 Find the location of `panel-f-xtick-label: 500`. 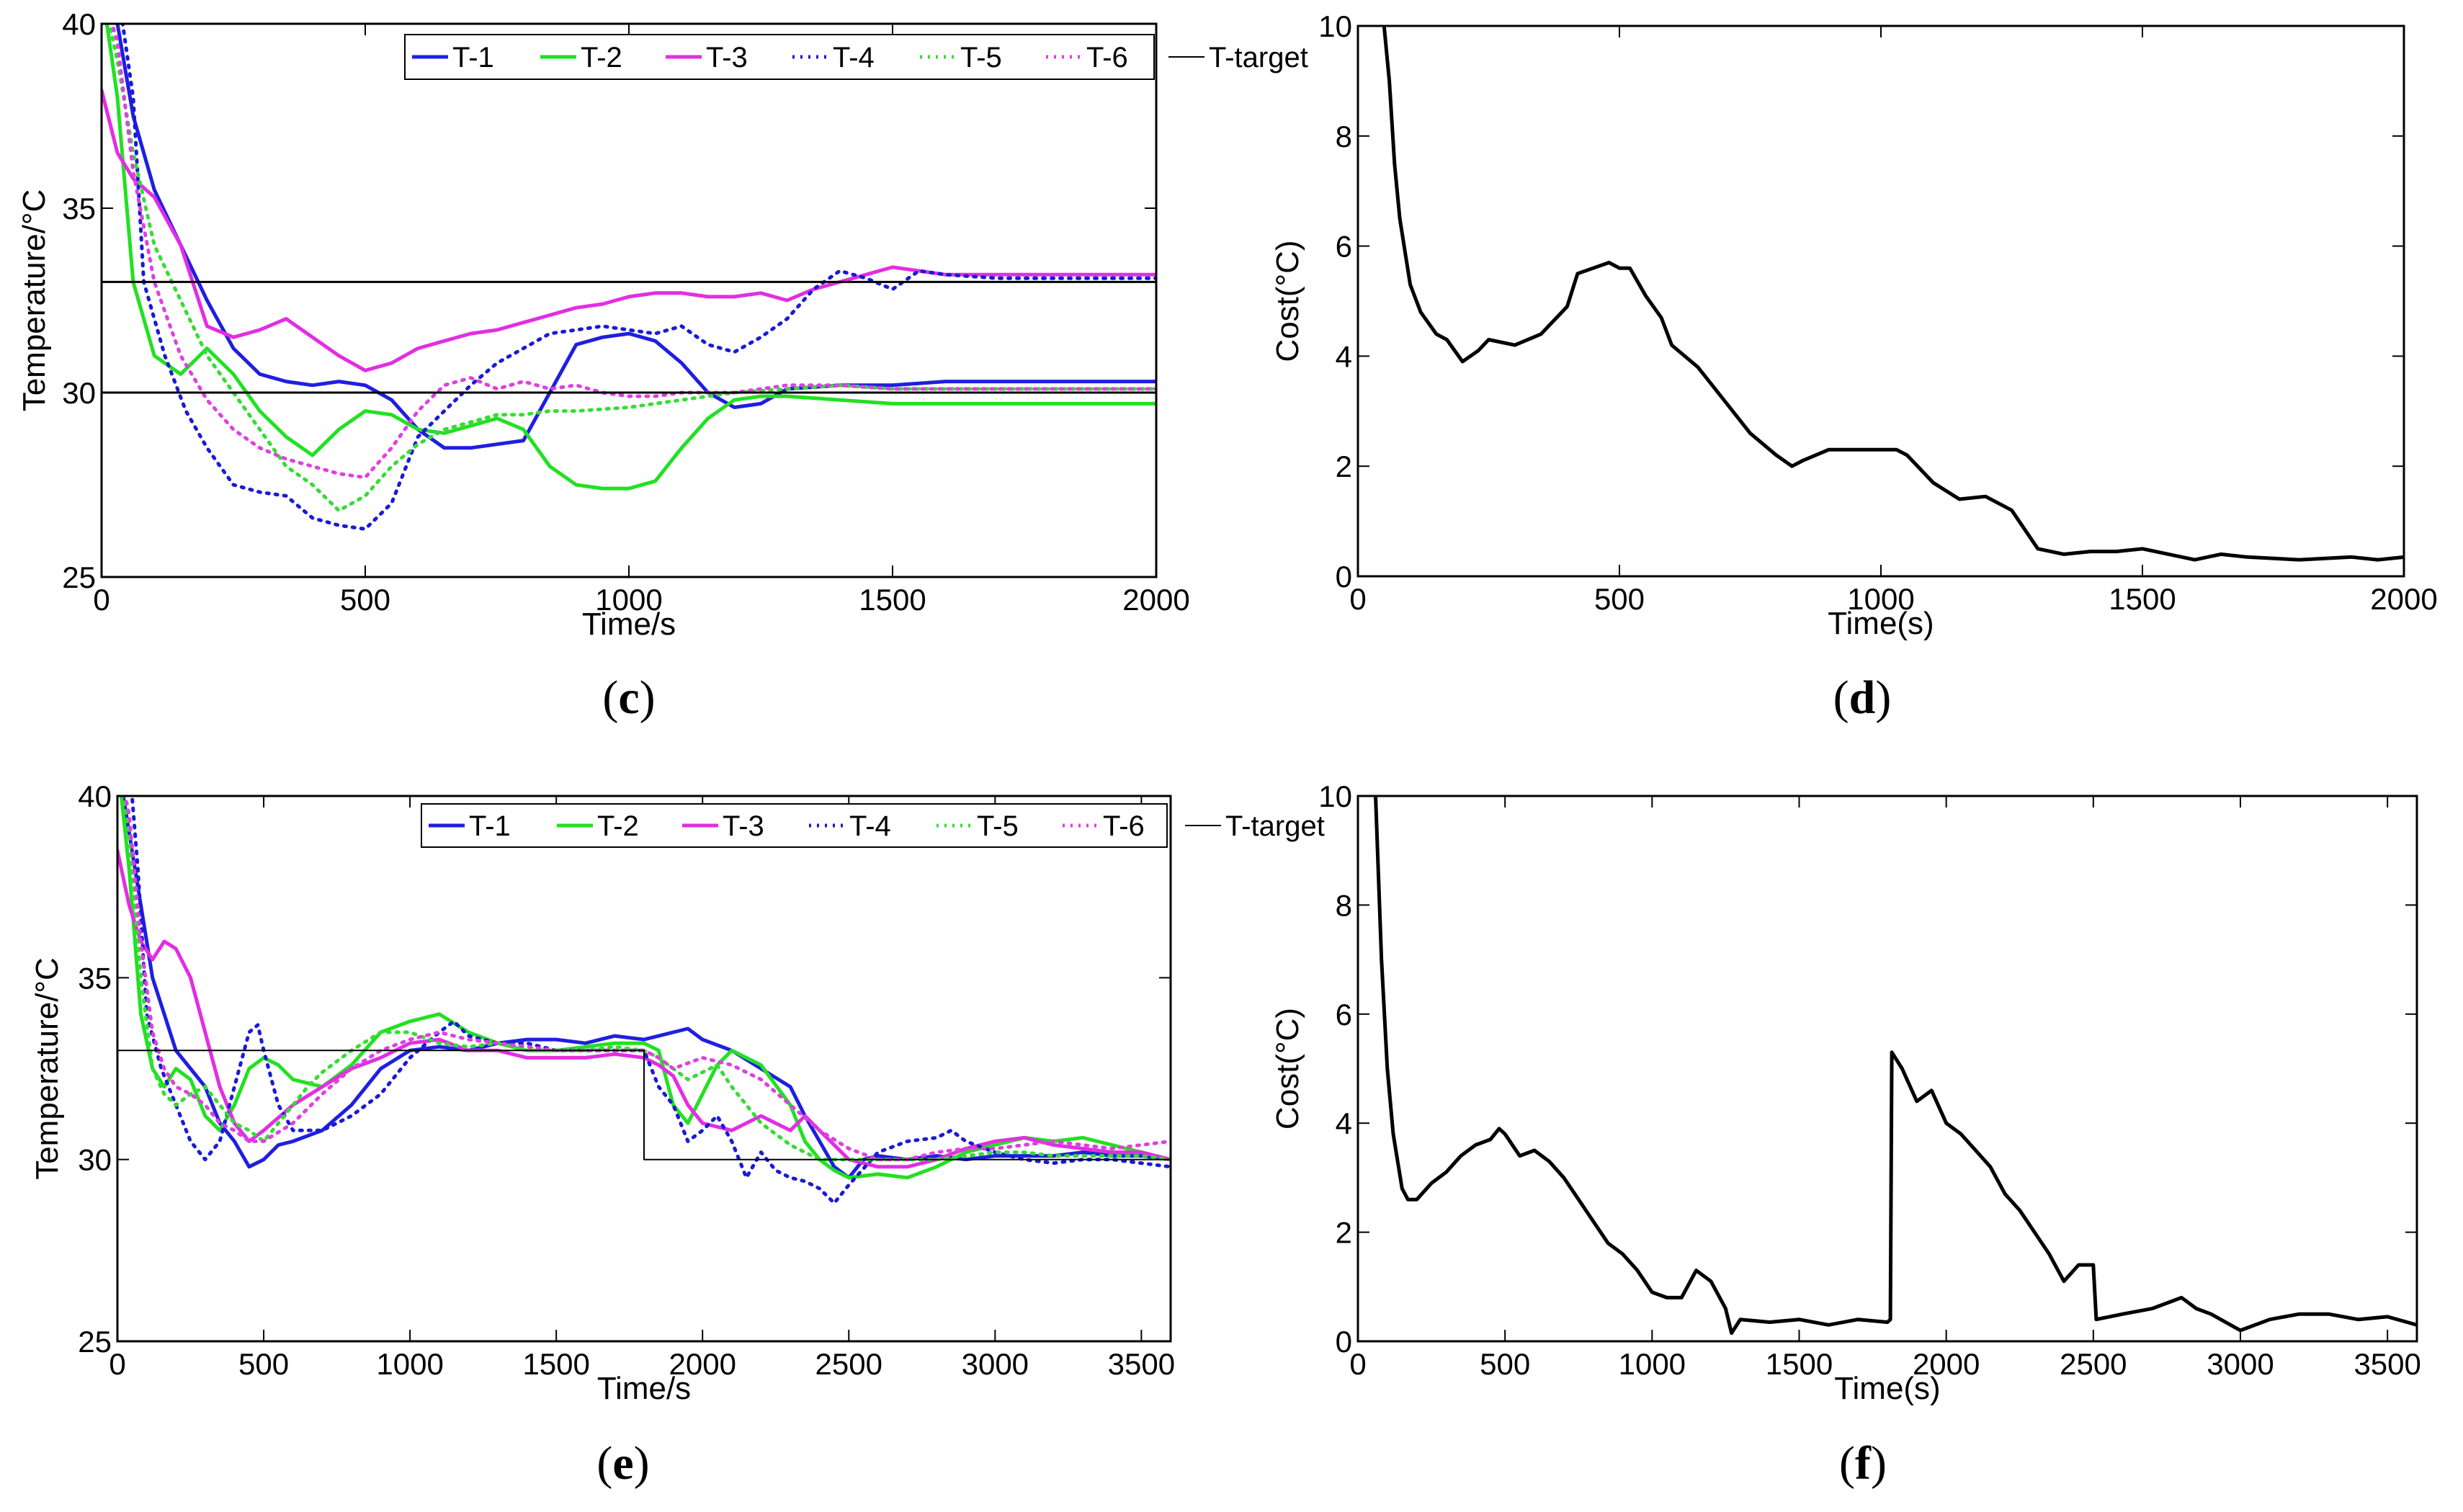

panel-f-xtick-label: 500 is located at coordinates (1505, 1364).